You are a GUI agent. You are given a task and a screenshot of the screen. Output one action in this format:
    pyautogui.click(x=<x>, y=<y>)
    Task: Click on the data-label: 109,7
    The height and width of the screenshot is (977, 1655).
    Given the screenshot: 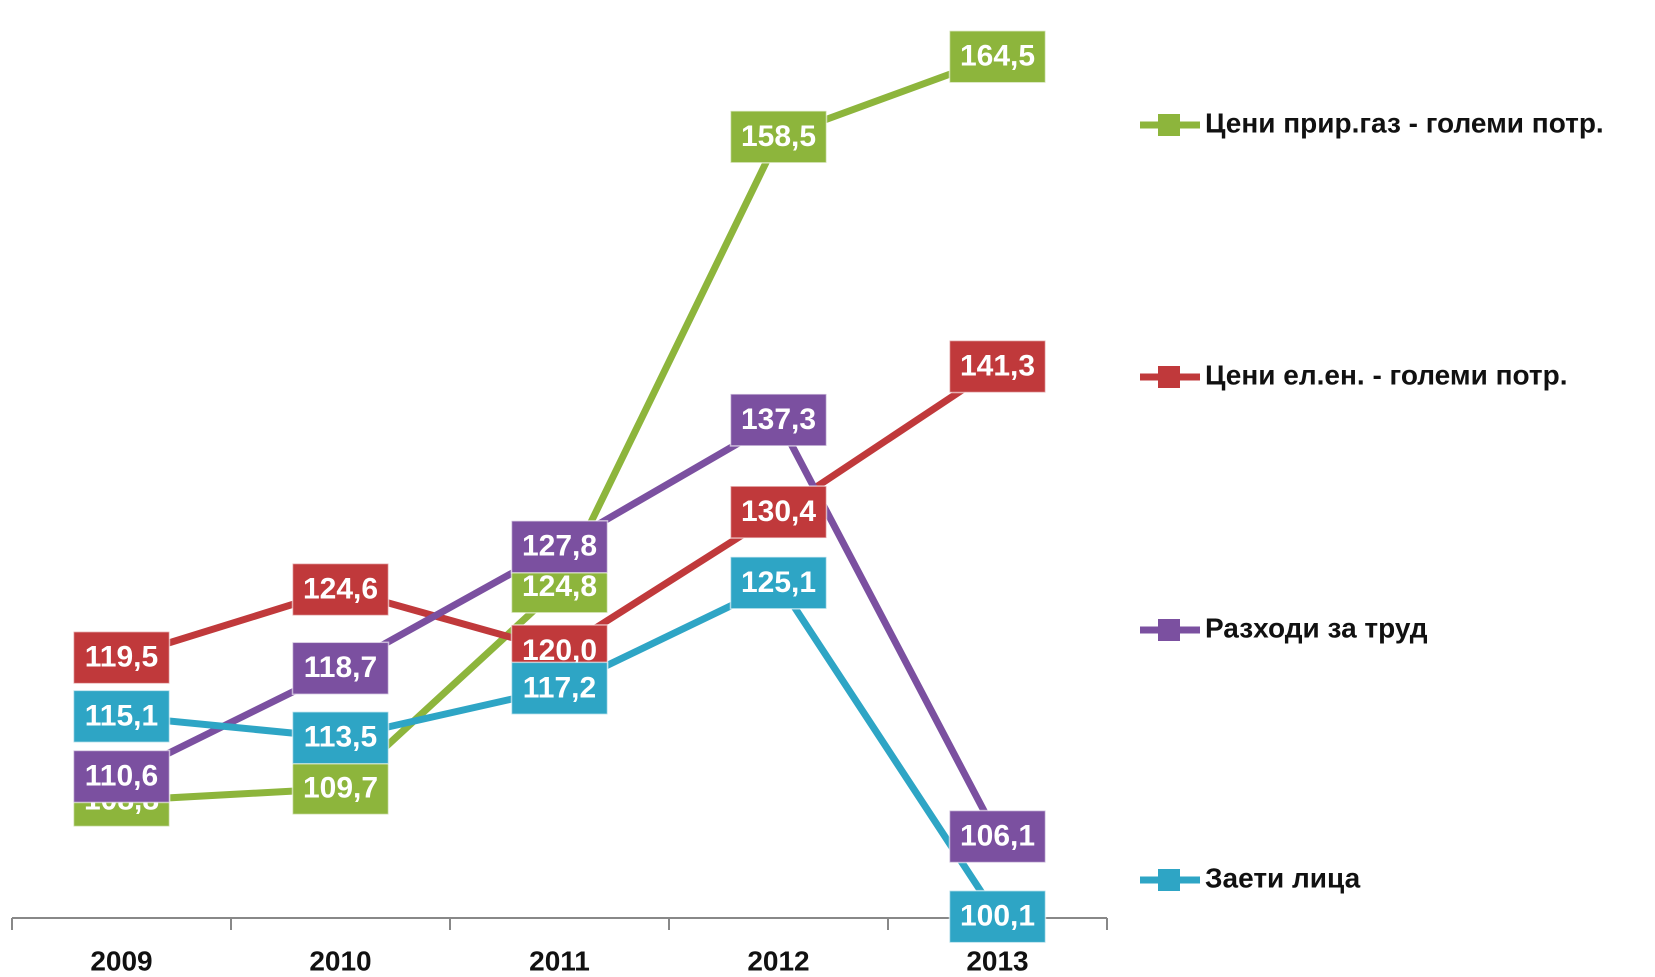 What is the action you would take?
    pyautogui.click(x=340, y=788)
    